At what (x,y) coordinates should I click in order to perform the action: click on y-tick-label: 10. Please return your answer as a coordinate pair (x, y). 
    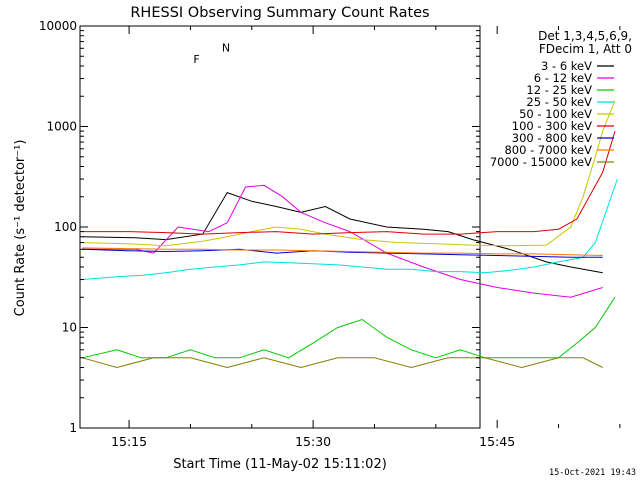
    Looking at the image, I should click on (69, 328).